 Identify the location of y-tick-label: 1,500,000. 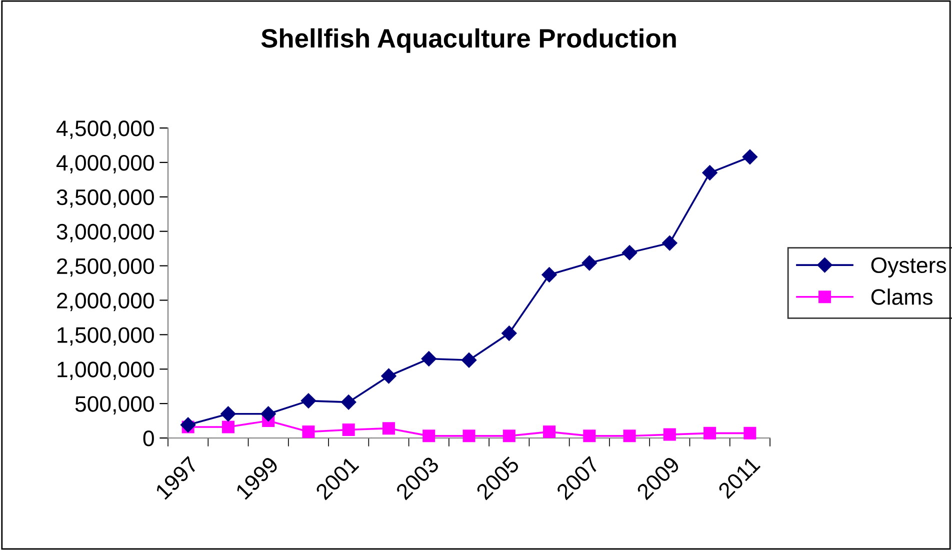
(106, 336).